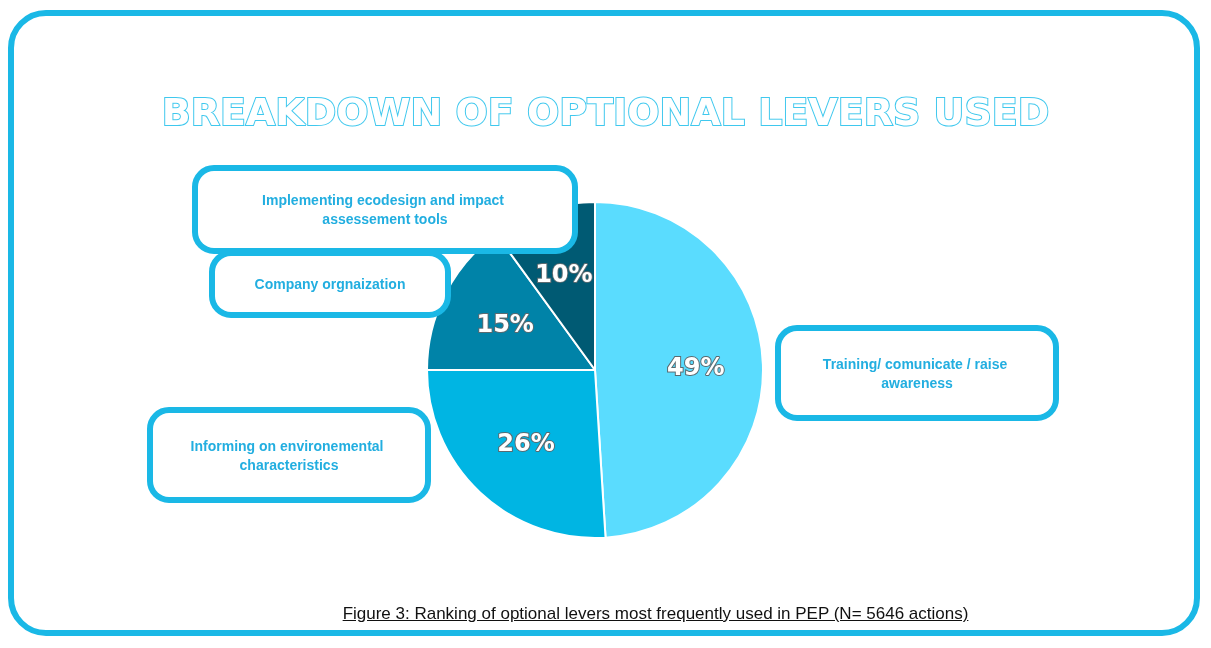 Image resolution: width=1211 pixels, height=648 pixels. I want to click on slice-label: Company orgnaization, so click(330, 284).